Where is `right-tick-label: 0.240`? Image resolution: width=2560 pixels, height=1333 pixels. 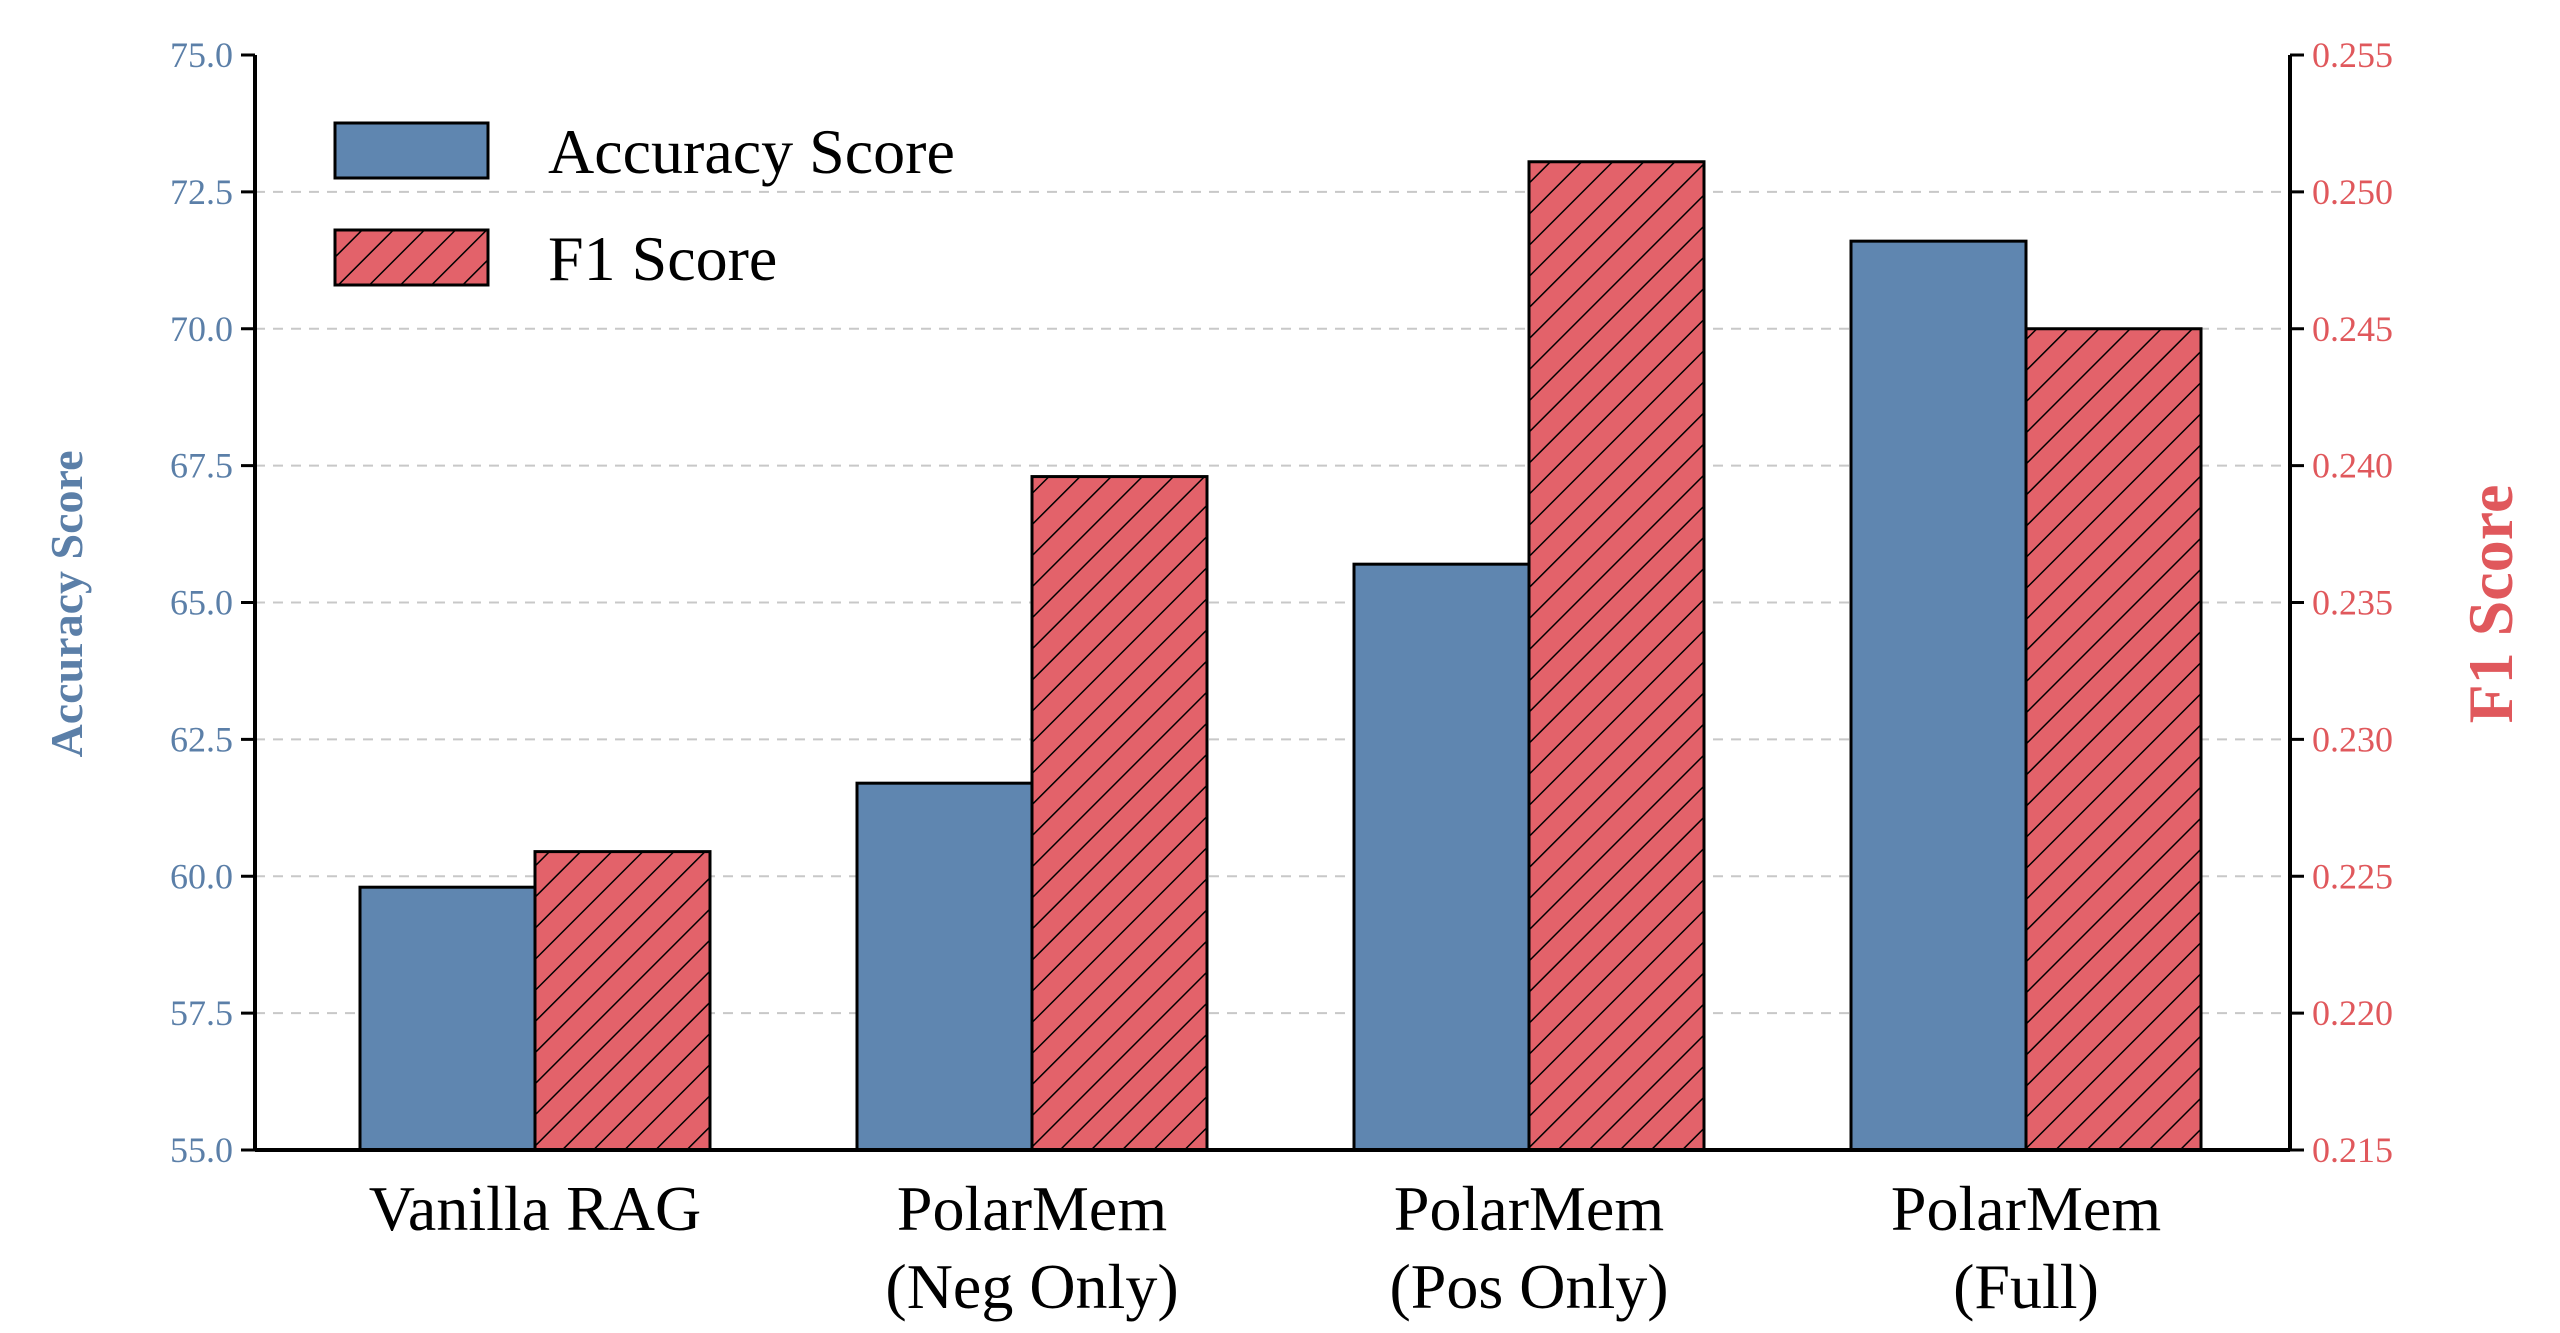 right-tick-label: 0.240 is located at coordinates (2352, 466).